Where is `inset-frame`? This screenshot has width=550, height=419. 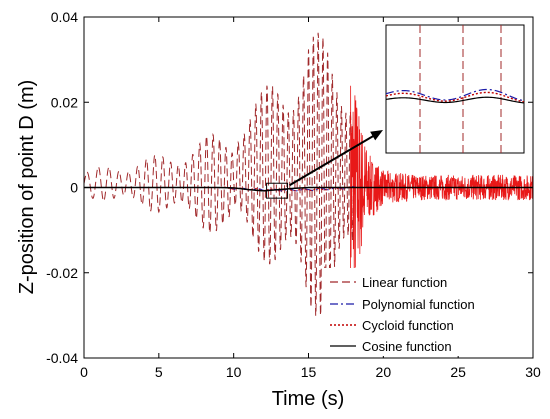
inset-frame is located at coordinates (455, 89).